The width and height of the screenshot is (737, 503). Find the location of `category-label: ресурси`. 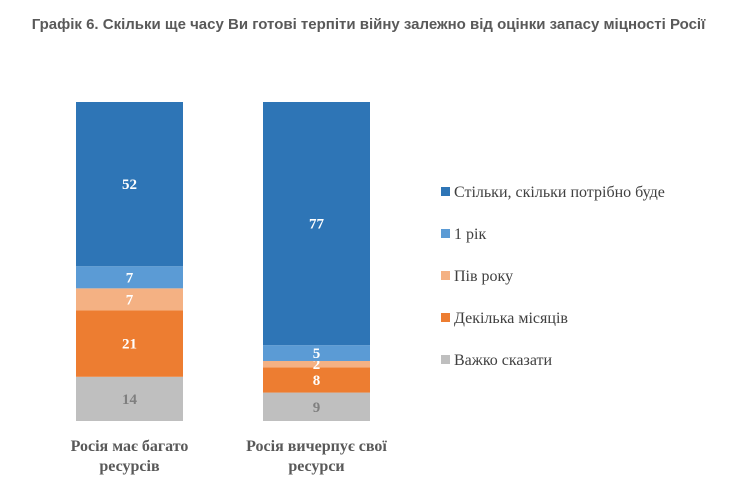

category-label: ресурси is located at coordinates (316, 466).